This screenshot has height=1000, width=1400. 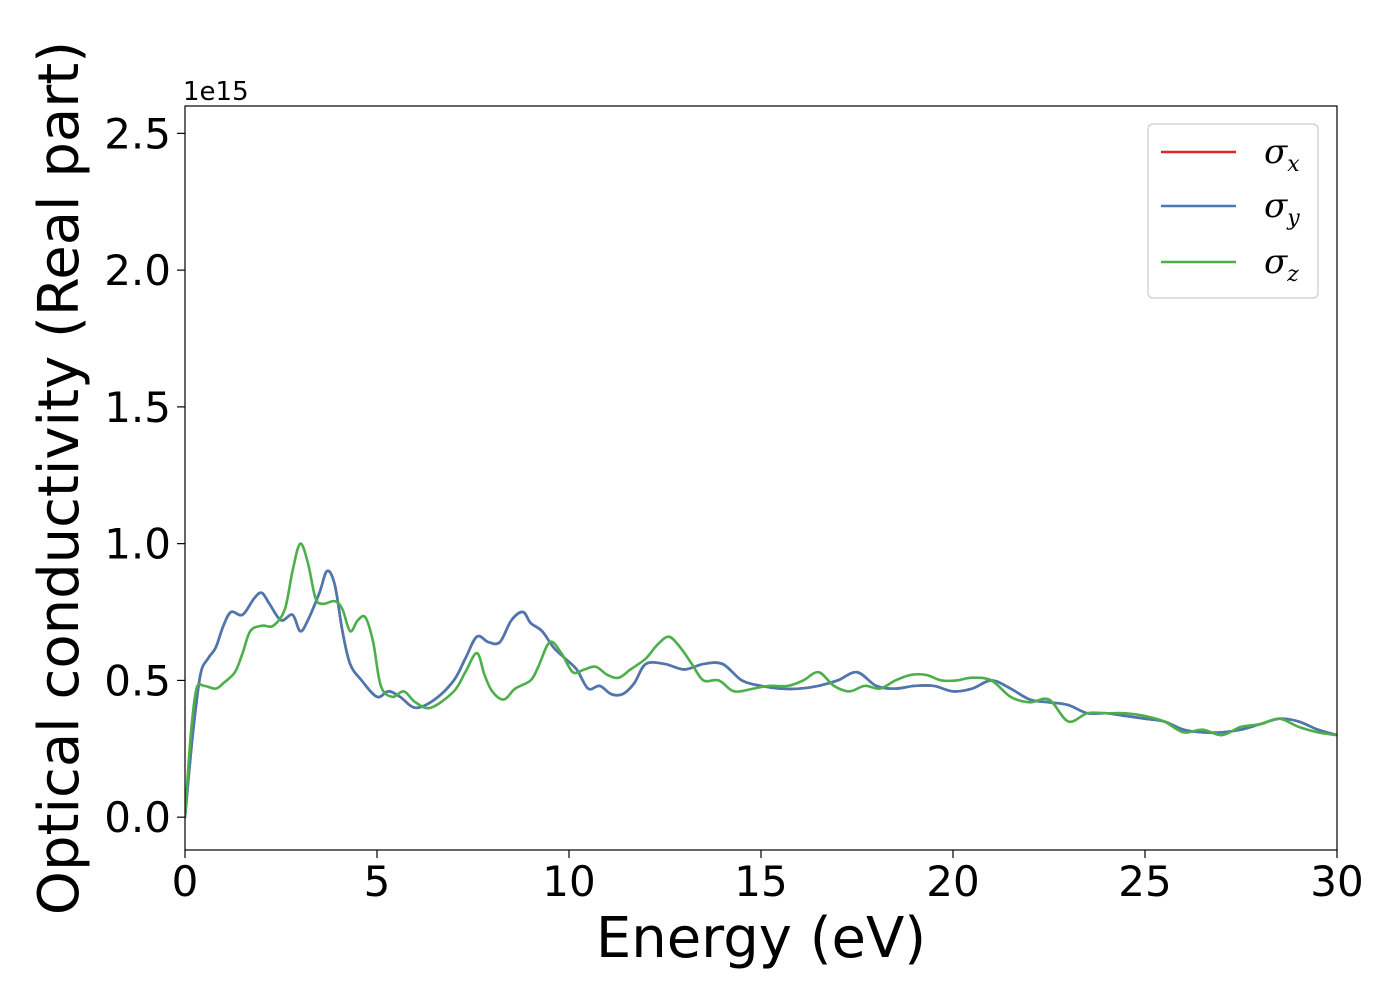 What do you see at coordinates (377, 881) in the screenshot?
I see `x-tick-label: 5` at bounding box center [377, 881].